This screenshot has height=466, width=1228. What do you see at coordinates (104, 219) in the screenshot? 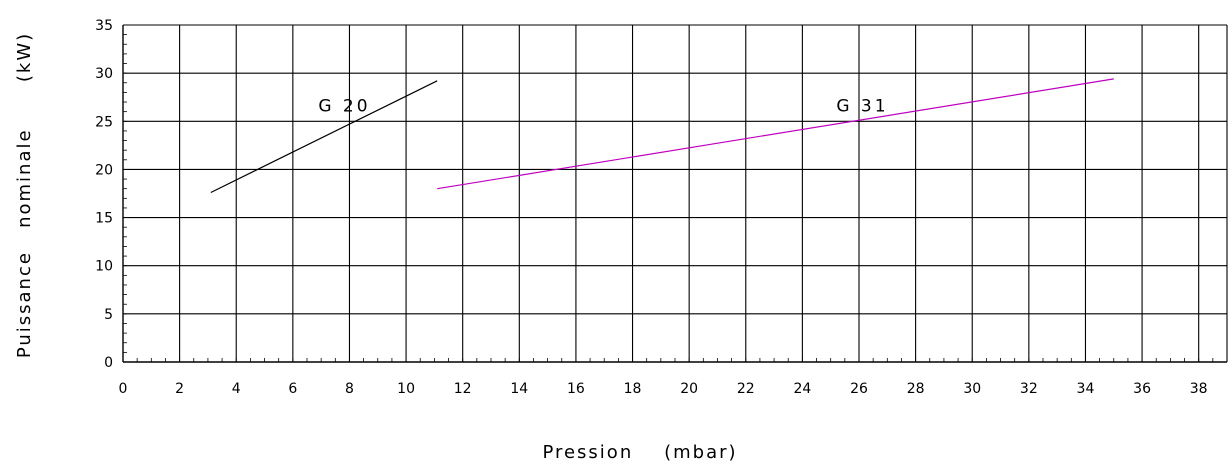
I see `y-tick-label-15: 15` at bounding box center [104, 219].